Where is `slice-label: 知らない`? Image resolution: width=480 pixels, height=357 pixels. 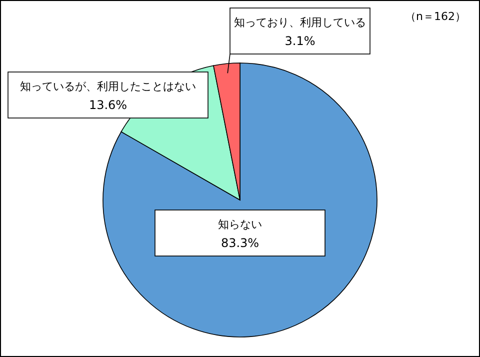 slice-label: 知らない is located at coordinates (240, 224).